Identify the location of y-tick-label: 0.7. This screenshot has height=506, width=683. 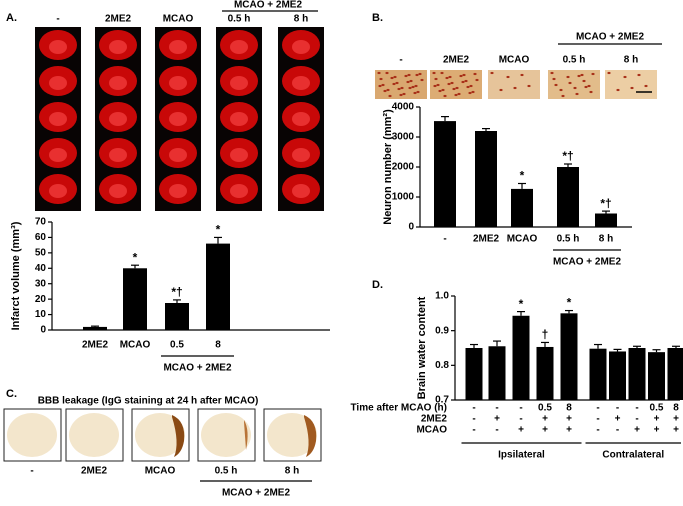
(442, 400).